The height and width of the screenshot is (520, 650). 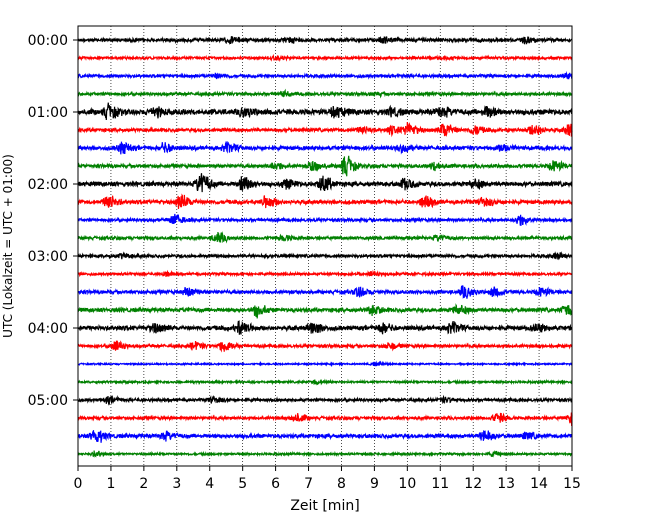 I want to click on y-tick-label: 00:00, so click(x=48, y=41).